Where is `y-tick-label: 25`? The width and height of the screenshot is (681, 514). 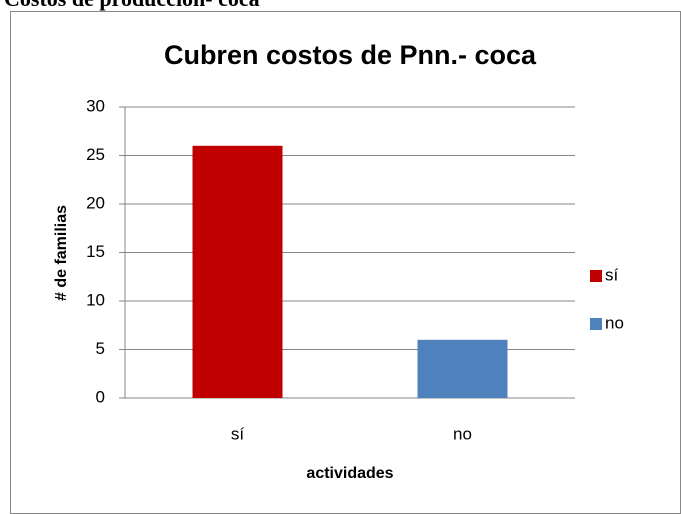 y-tick-label: 25 is located at coordinates (95, 154).